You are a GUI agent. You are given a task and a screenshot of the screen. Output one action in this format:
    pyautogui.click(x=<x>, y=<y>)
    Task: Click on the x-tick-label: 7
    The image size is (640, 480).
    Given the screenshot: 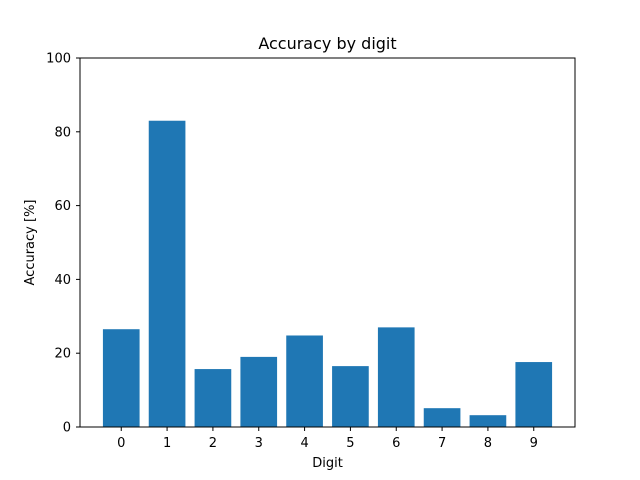 What is the action you would take?
    pyautogui.click(x=442, y=443)
    